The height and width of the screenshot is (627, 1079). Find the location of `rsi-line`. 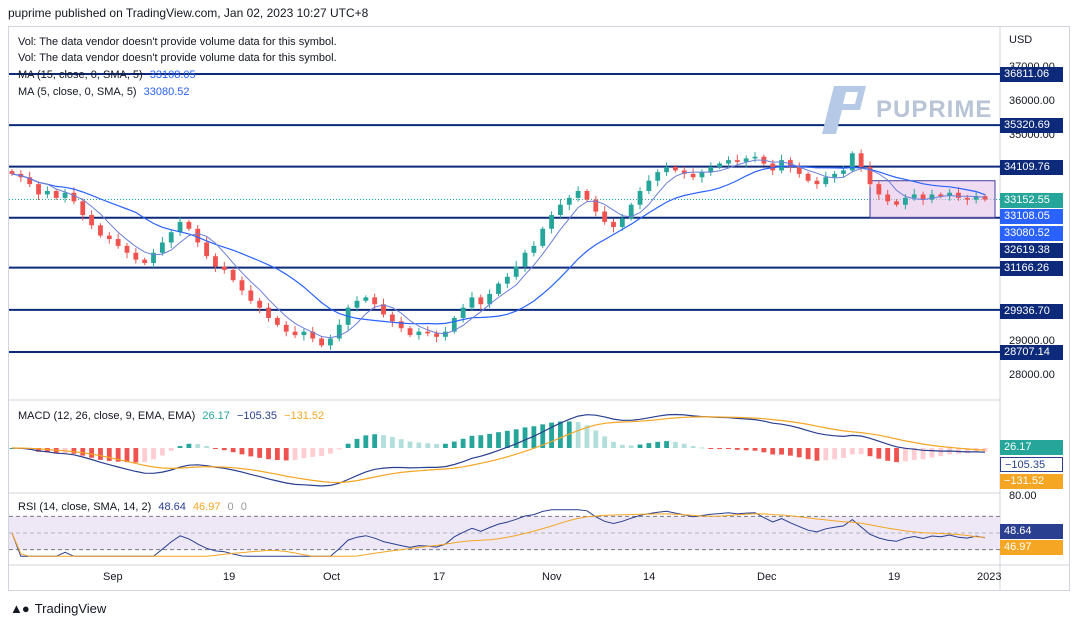

rsi-line is located at coordinates (498, 533).